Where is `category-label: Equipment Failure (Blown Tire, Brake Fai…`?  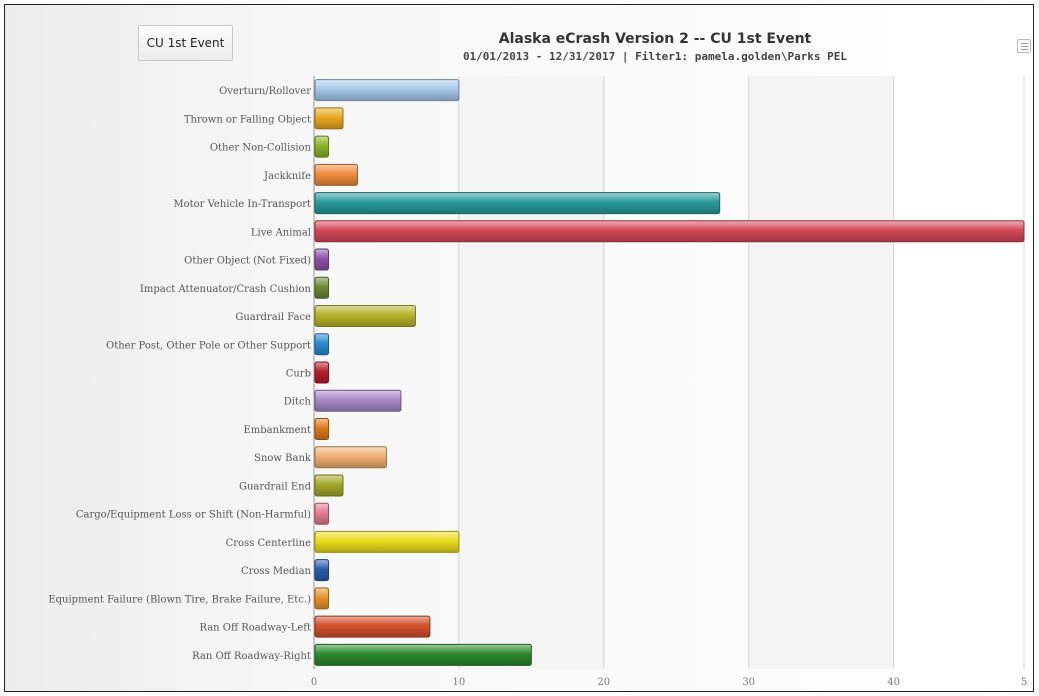
category-label: Equipment Failure (Blown Tire, Brake Fai… is located at coordinates (179, 599).